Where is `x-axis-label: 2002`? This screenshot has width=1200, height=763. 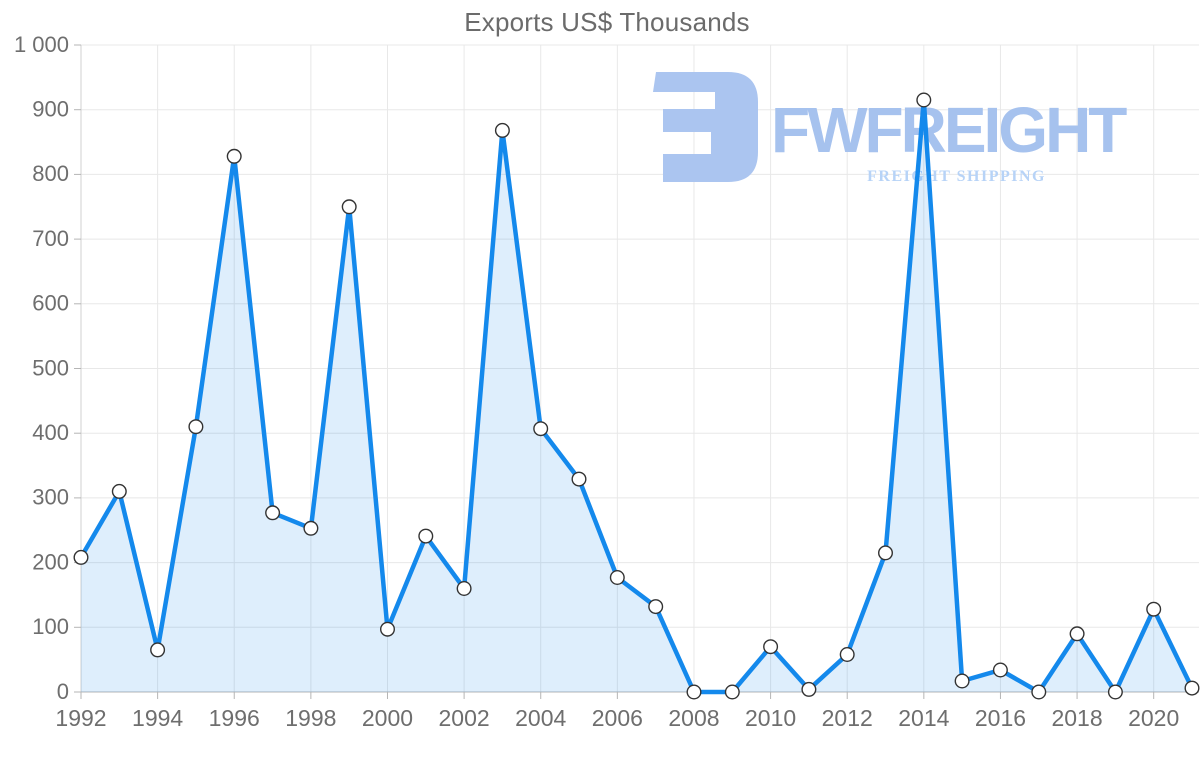 x-axis-label: 2002 is located at coordinates (464, 718).